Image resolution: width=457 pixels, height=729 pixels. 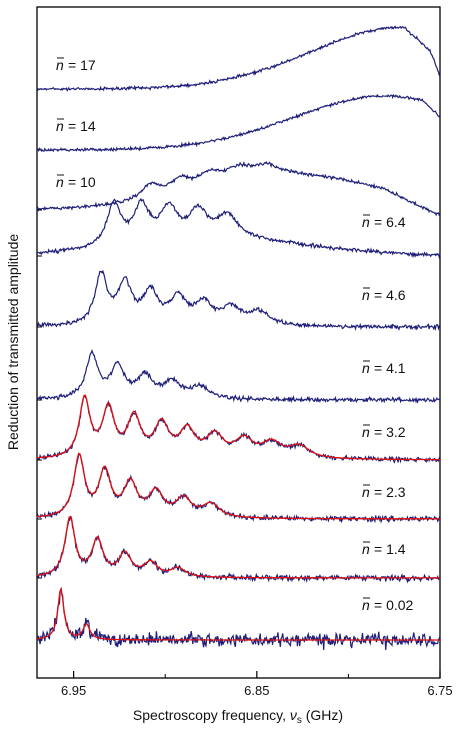 I want to click on trace-label-value-5: = 4.1, so click(x=390, y=368).